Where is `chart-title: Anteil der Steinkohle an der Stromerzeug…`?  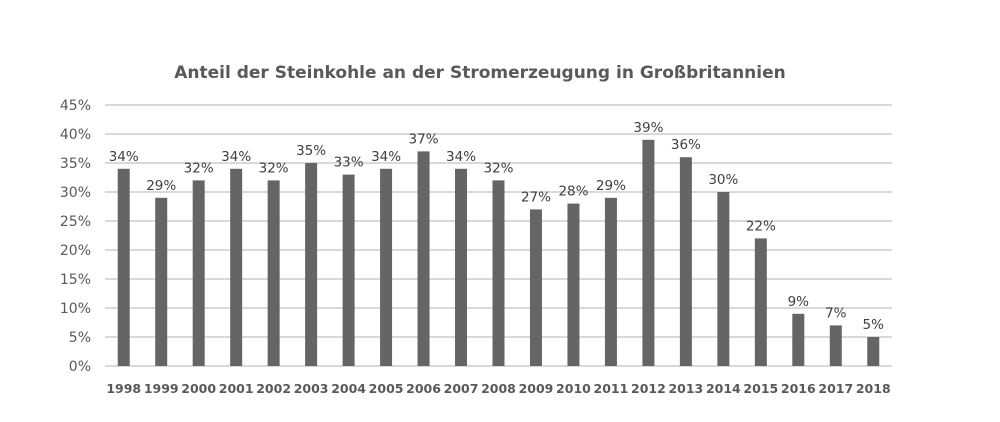 chart-title: Anteil der Steinkohle an der Stromerzeug… is located at coordinates (480, 73).